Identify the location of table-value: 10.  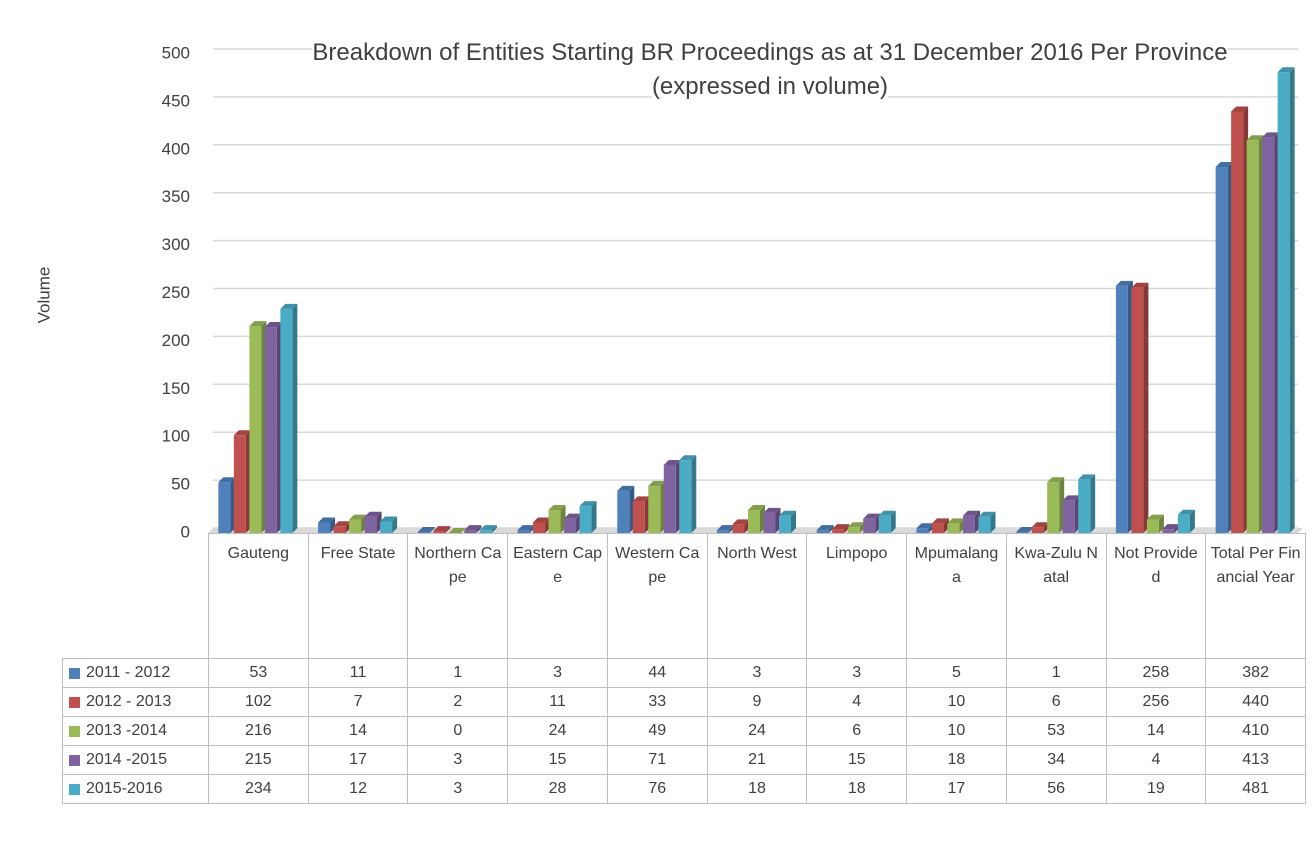
(956, 702).